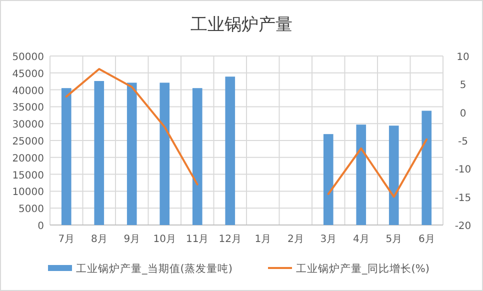 Image resolution: width=483 pixels, height=291 pixels. Describe the element at coordinates (154, 268) in the screenshot. I see `legend-label: 工业锅炉产量_当期值(蒸发量吨)` at that location.